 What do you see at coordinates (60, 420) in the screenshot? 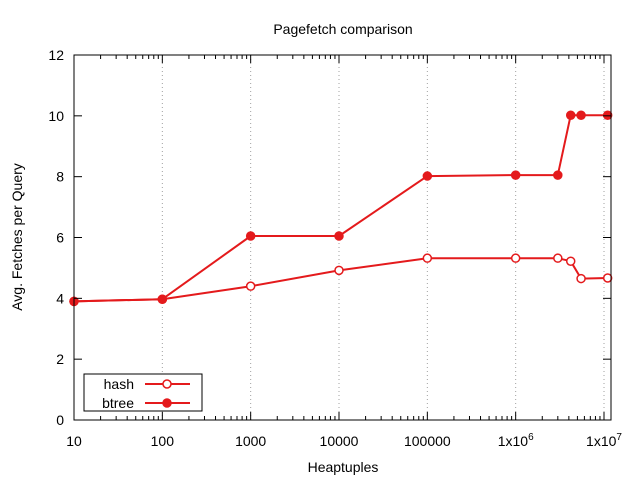
I see `y-tick-label: 0` at bounding box center [60, 420].